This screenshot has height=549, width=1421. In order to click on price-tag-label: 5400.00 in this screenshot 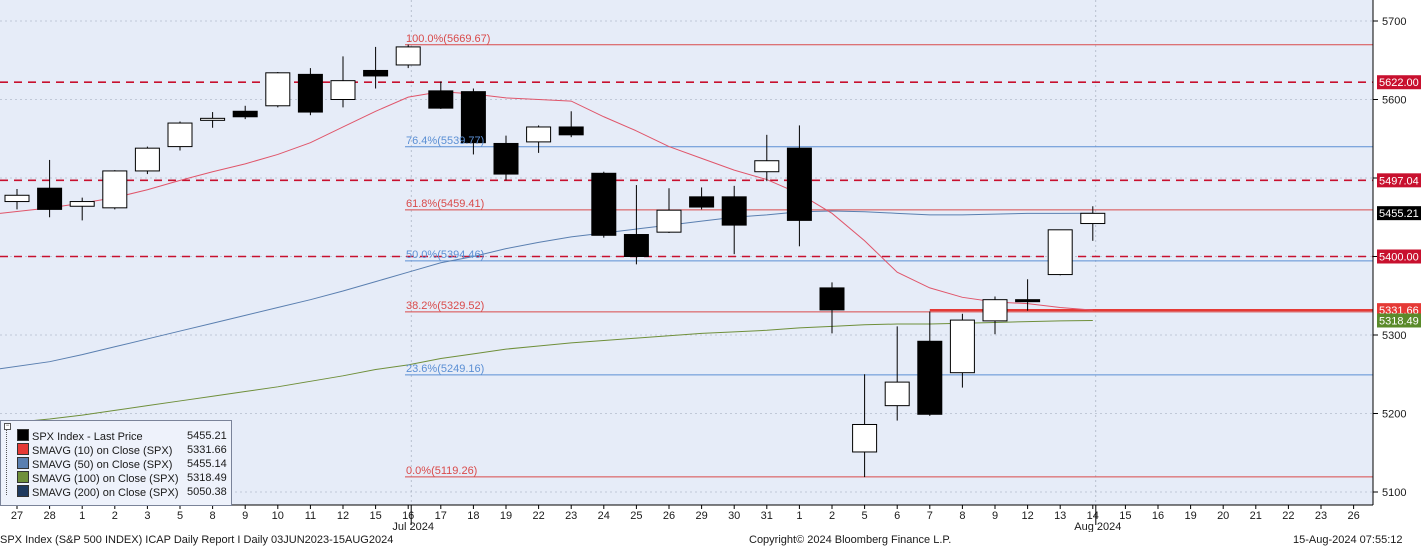, I will do `click(1399, 258)`.